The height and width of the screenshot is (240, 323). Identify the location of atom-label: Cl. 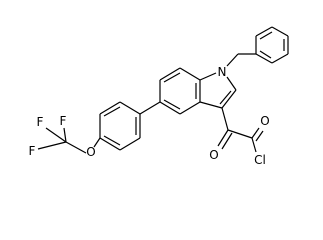
(260, 160).